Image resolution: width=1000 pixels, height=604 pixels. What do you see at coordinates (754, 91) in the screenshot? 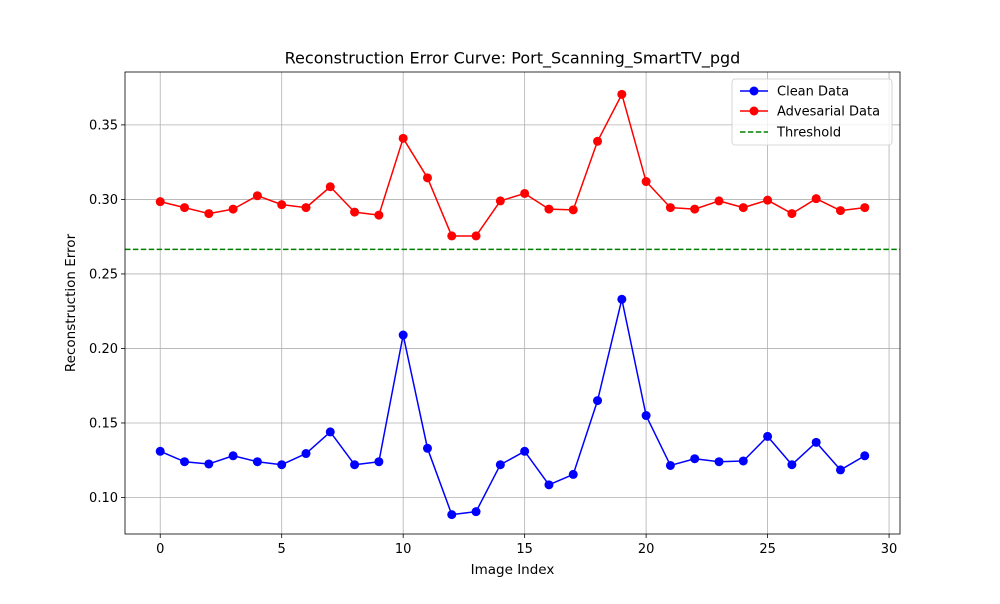
I see `legend-marker-clean-data` at bounding box center [754, 91].